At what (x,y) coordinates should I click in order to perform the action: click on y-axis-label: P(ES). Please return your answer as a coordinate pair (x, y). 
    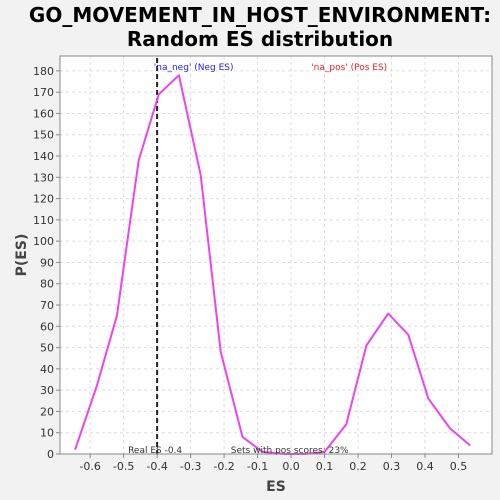
    Looking at the image, I should click on (22, 255).